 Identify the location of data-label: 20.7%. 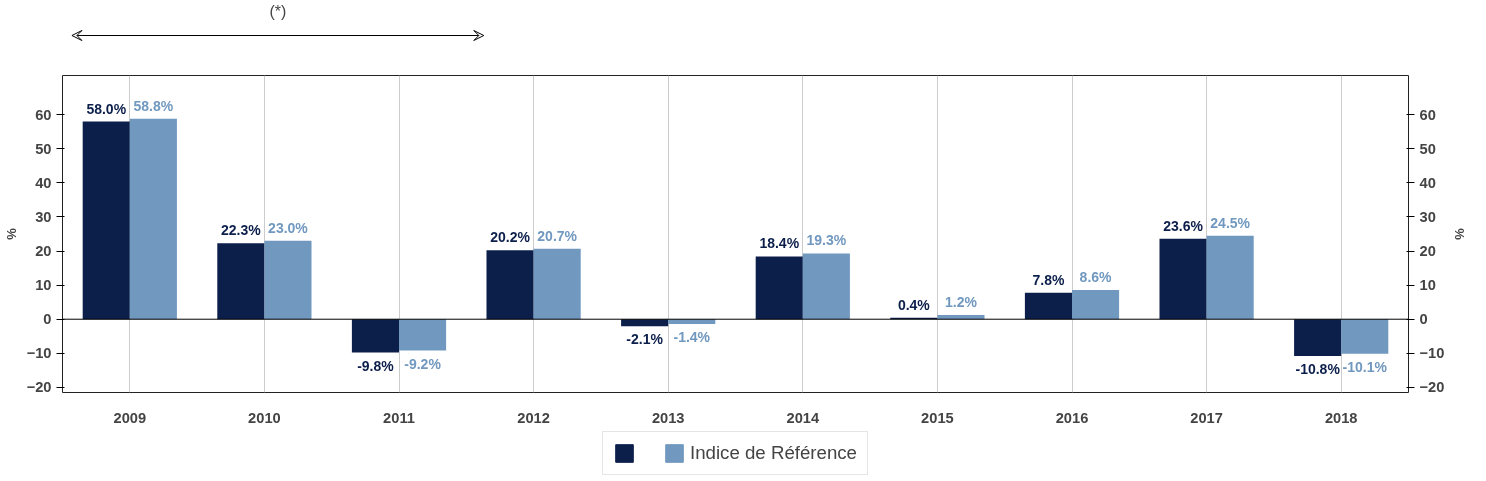
(557, 235).